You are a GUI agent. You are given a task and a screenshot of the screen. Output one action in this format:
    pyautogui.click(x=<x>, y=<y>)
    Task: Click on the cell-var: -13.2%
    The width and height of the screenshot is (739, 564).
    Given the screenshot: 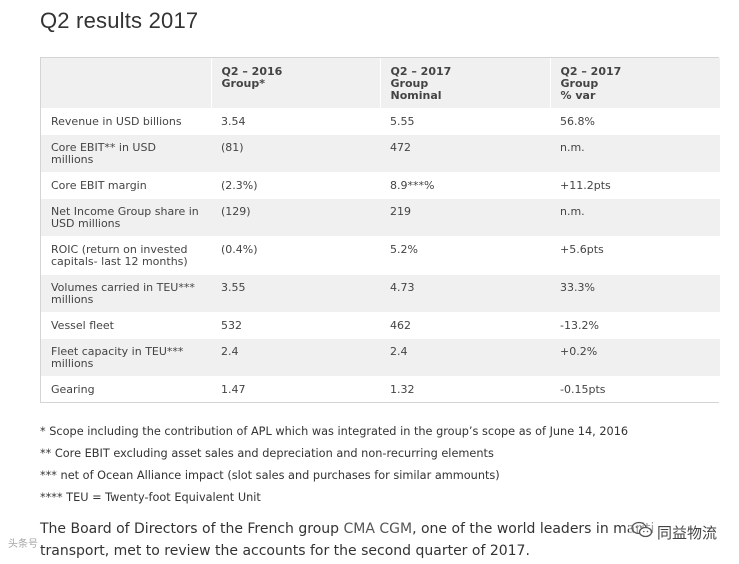 What is the action you would take?
    pyautogui.click(x=635, y=324)
    